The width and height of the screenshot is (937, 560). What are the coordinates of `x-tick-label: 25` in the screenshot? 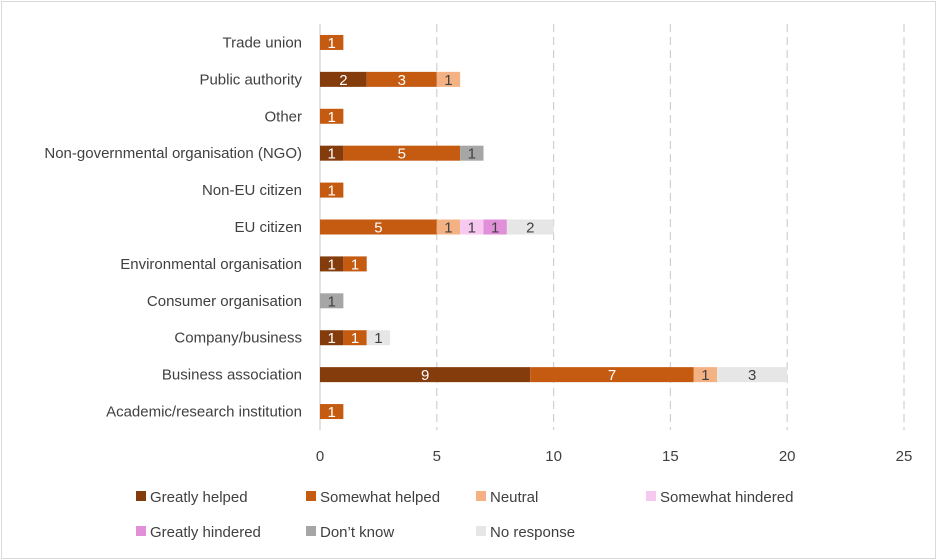 It's located at (904, 456).